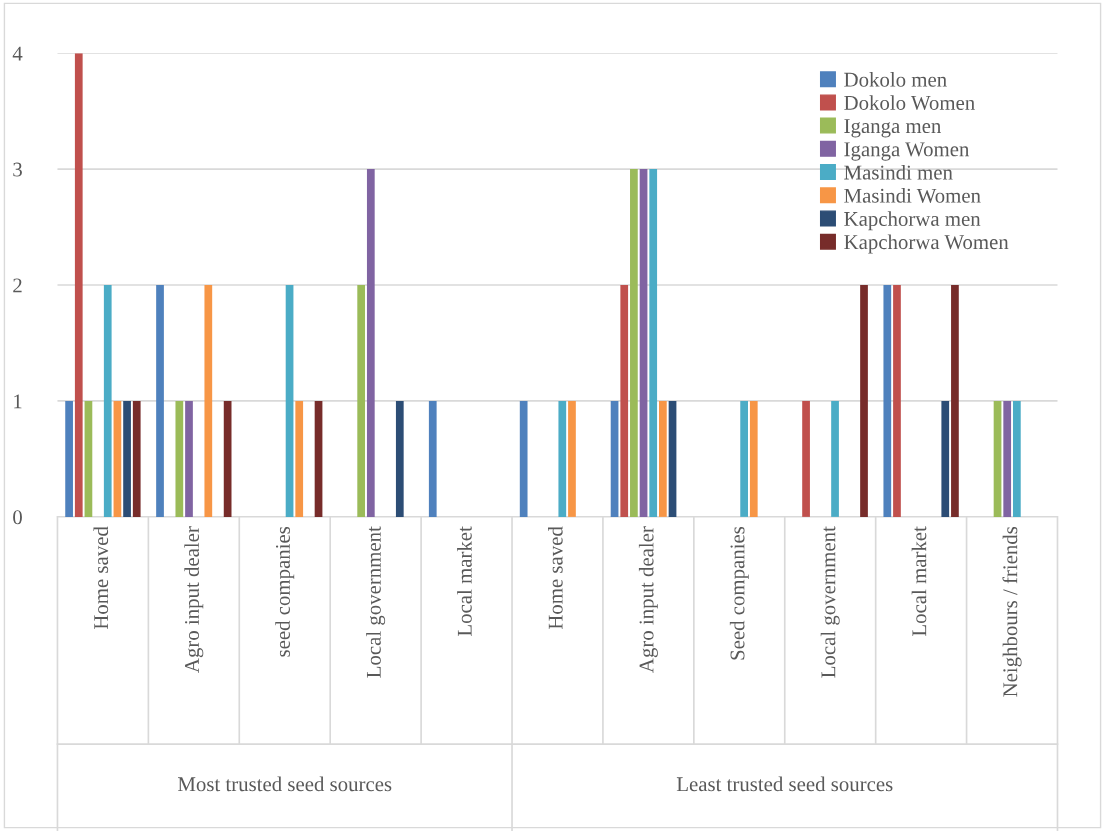 Image resolution: width=1105 pixels, height=831 pixels. What do you see at coordinates (898, 172) in the screenshot?
I see `legend-label: Masindi men` at bounding box center [898, 172].